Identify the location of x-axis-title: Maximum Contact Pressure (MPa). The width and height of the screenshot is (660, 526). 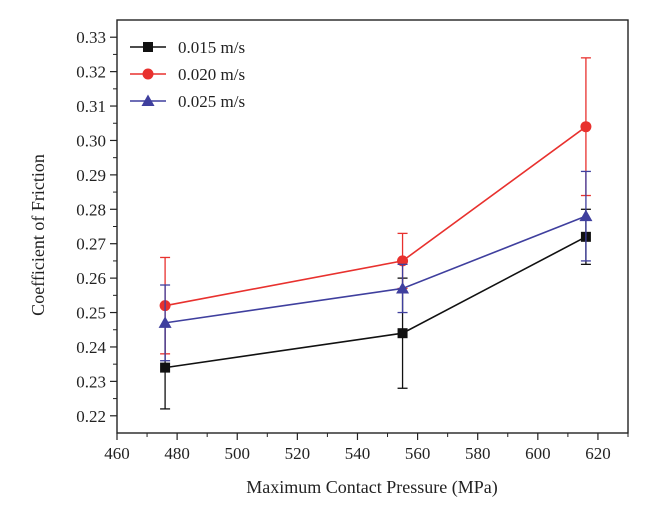
(371, 487).